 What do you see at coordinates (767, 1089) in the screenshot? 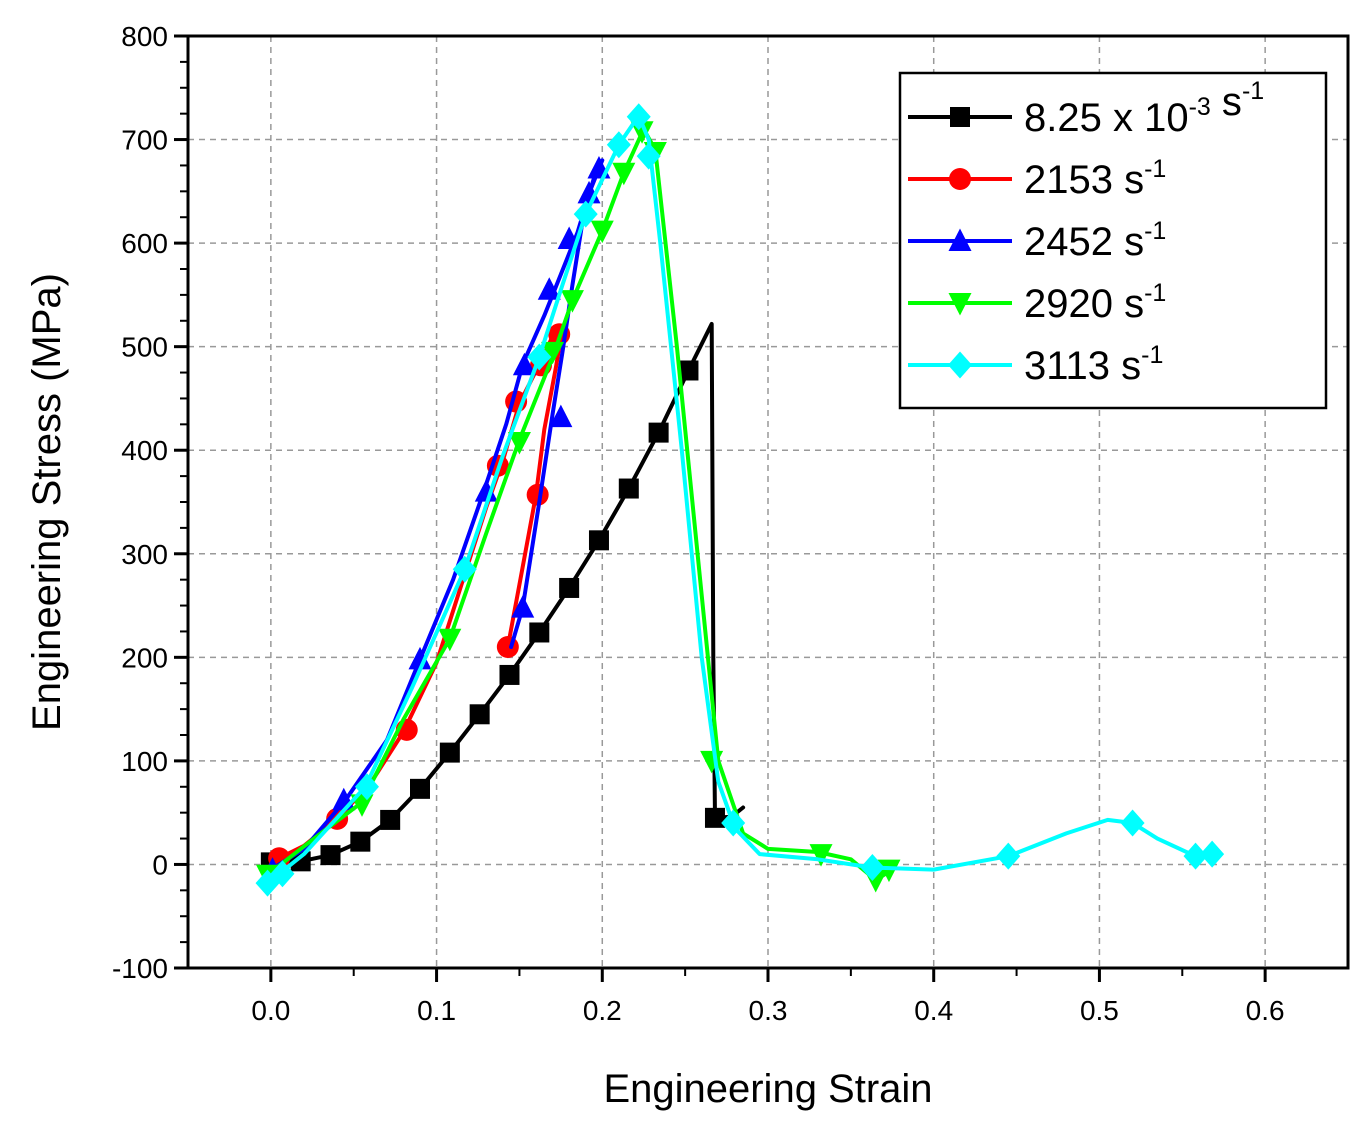
I see `x-axis-title: Engineering Strain` at bounding box center [767, 1089].